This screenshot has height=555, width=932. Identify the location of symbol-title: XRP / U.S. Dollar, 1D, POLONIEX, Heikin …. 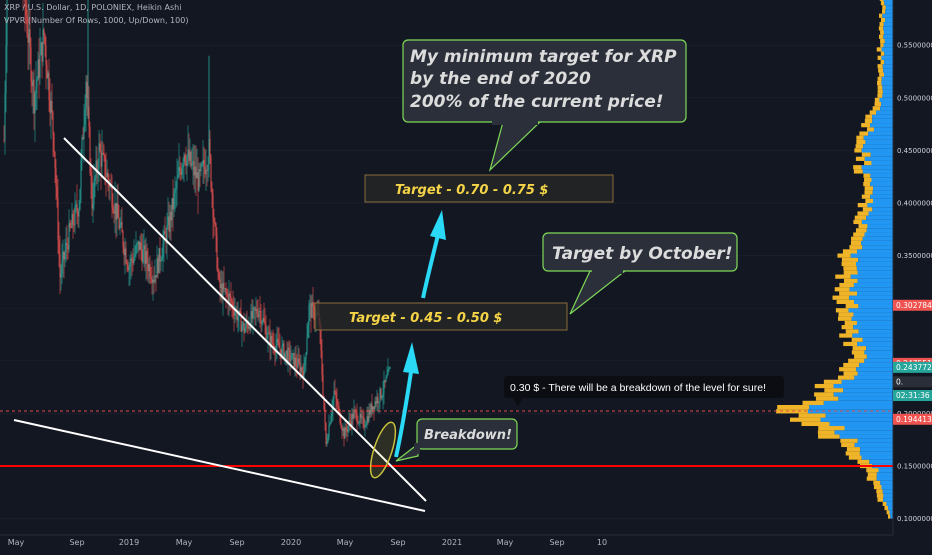
(93, 7).